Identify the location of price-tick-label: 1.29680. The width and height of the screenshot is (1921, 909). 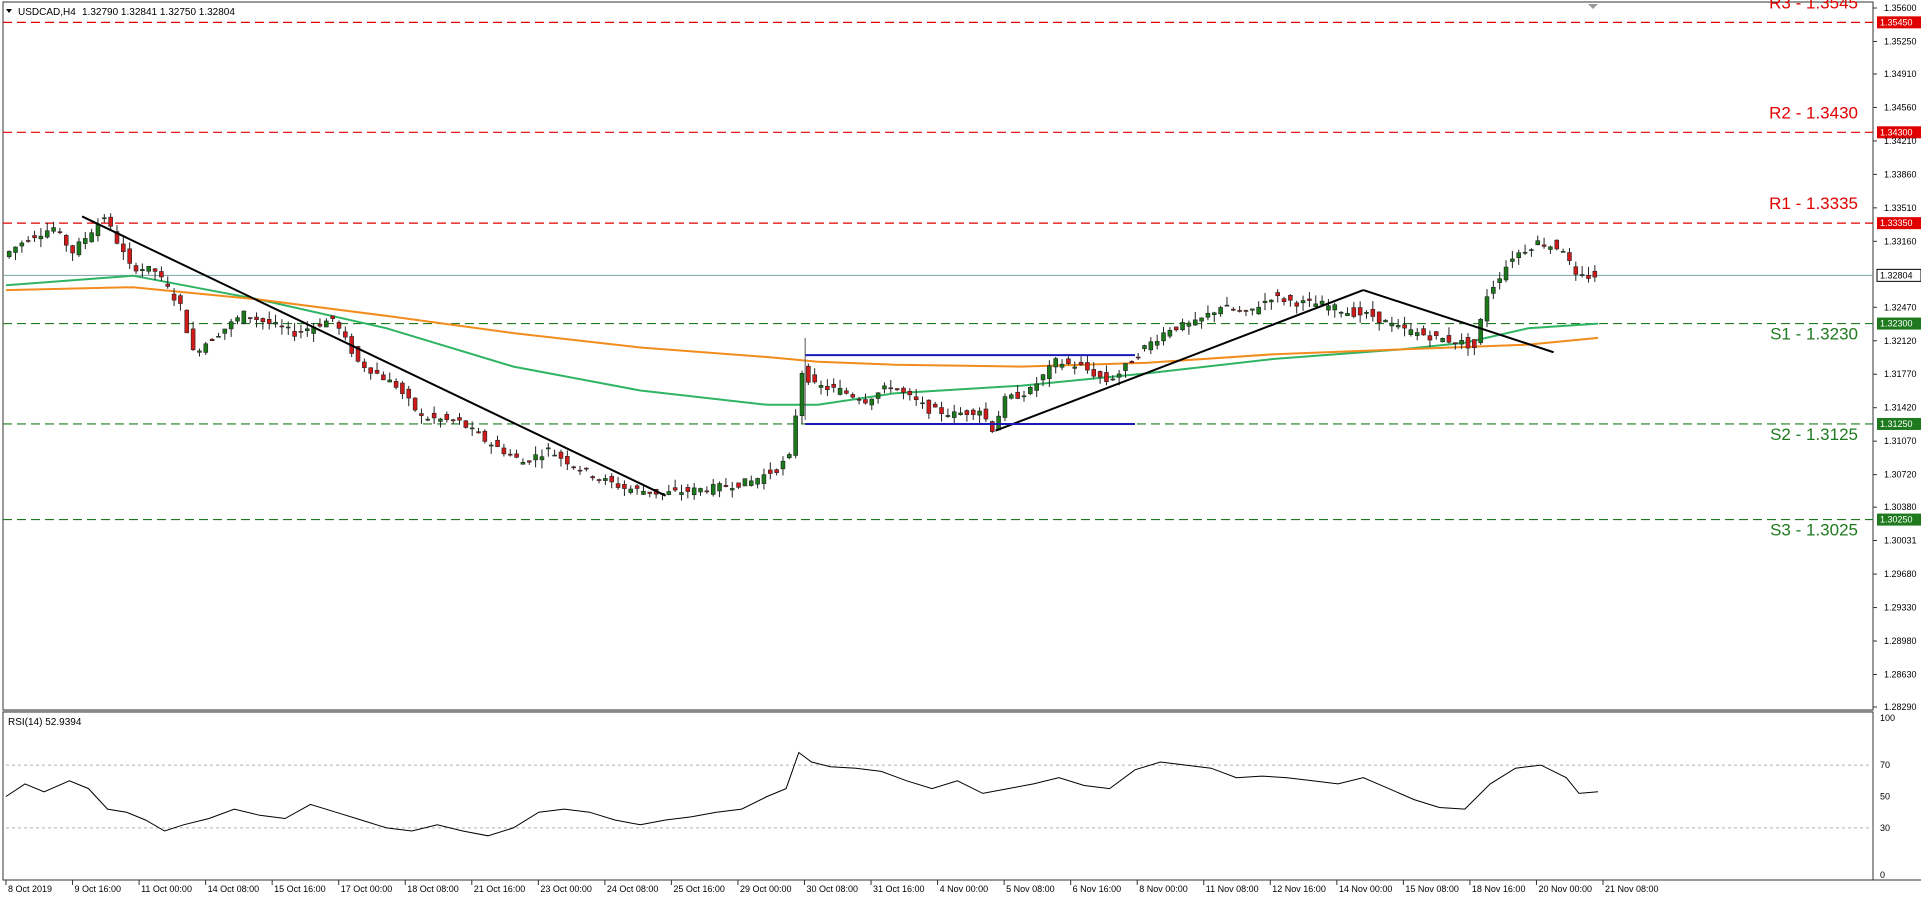
(1900, 574).